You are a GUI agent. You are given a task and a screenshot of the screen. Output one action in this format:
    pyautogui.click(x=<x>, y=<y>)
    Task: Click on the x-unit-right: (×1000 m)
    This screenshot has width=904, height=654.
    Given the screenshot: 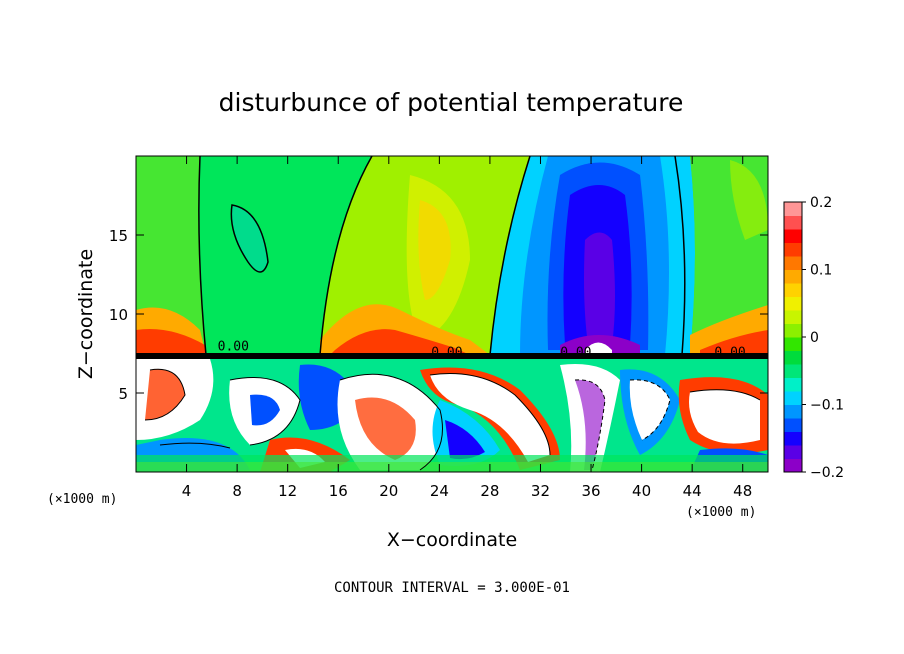 What is the action you would take?
    pyautogui.click(x=721, y=512)
    